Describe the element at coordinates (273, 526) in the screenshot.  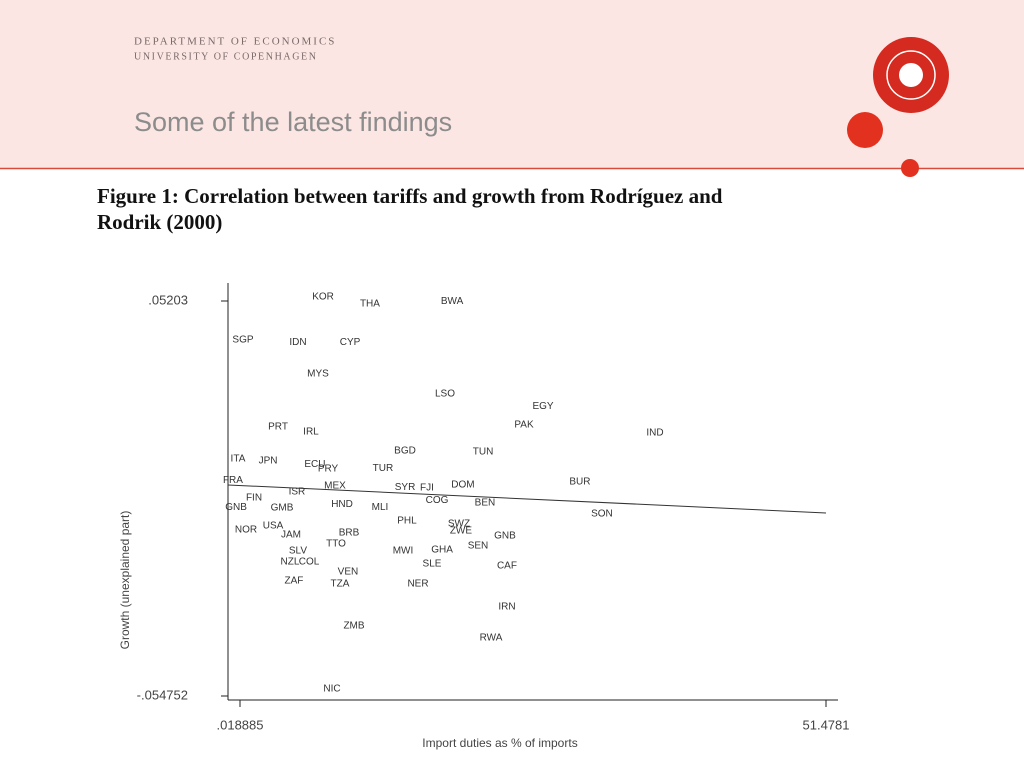
I see `country-point: USA` at that location.